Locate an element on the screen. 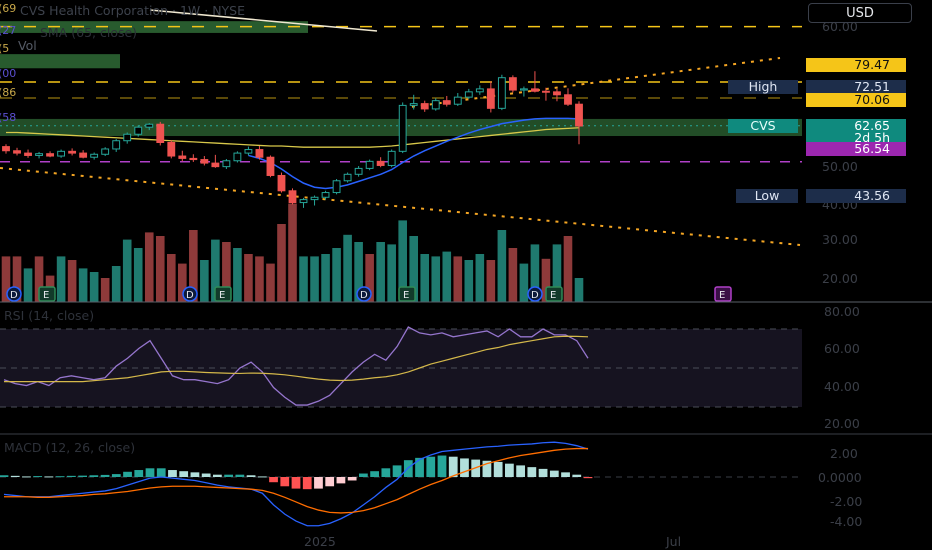 The width and height of the screenshot is (932, 550). support-resistance-zone is located at coordinates (60, 61).